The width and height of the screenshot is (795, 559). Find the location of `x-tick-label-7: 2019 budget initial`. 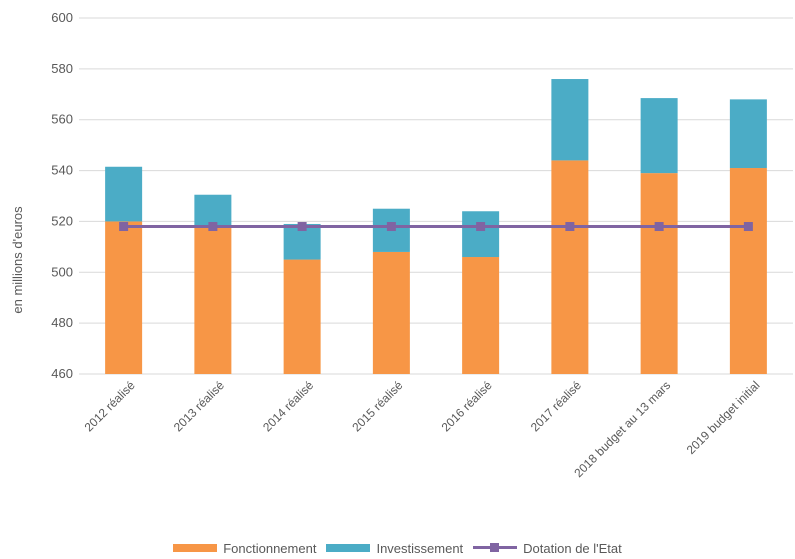

x-tick-label-7: 2019 budget initial is located at coordinates (723, 417).